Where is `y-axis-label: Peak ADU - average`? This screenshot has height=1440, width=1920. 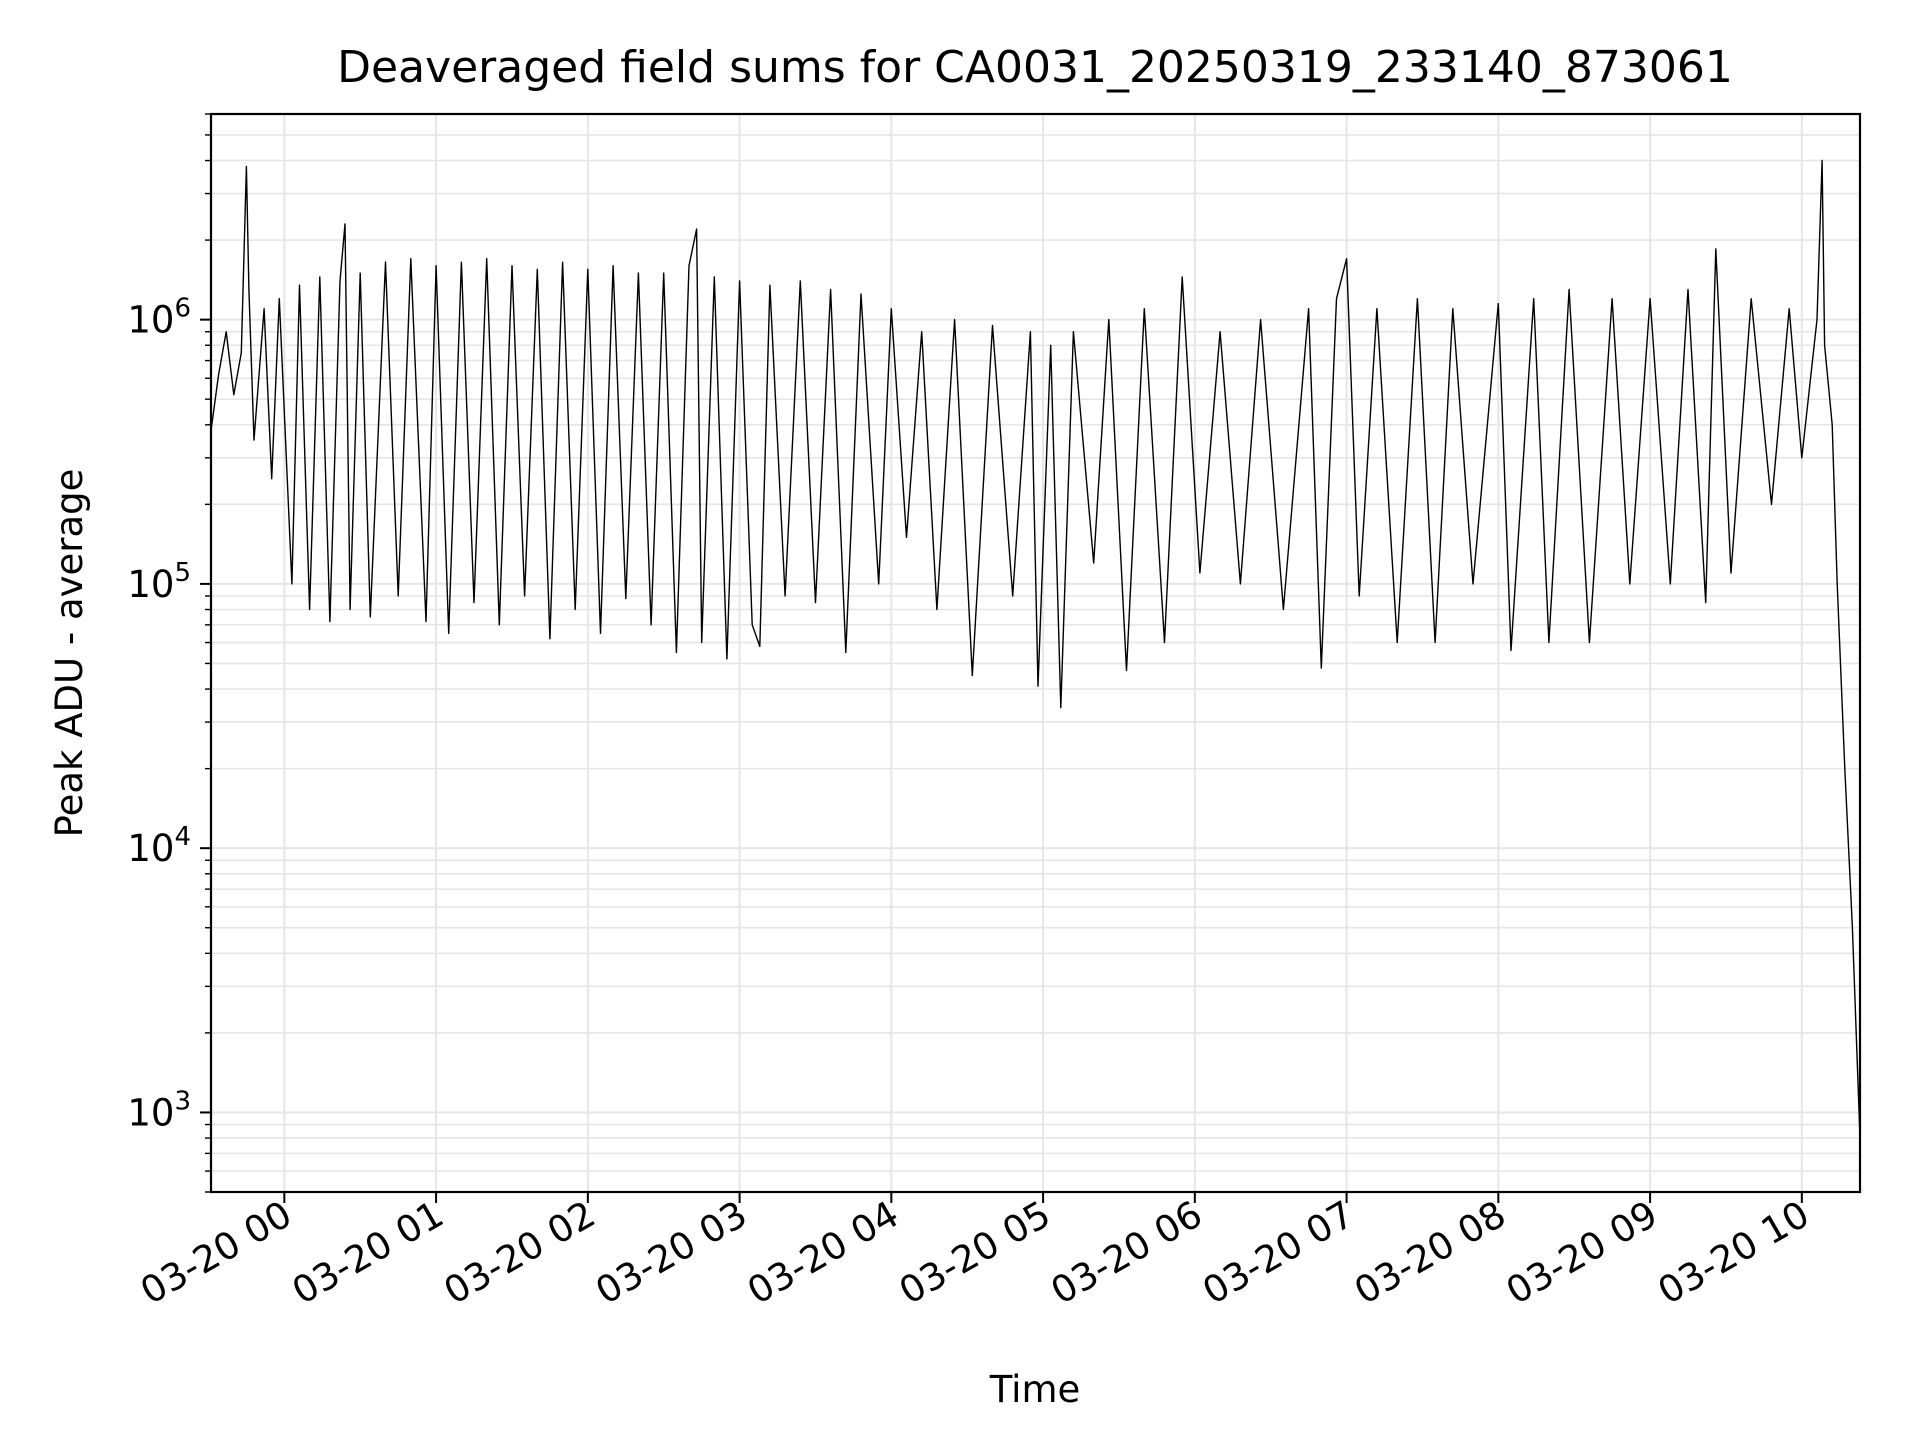 y-axis-label: Peak ADU - average is located at coordinates (69, 653).